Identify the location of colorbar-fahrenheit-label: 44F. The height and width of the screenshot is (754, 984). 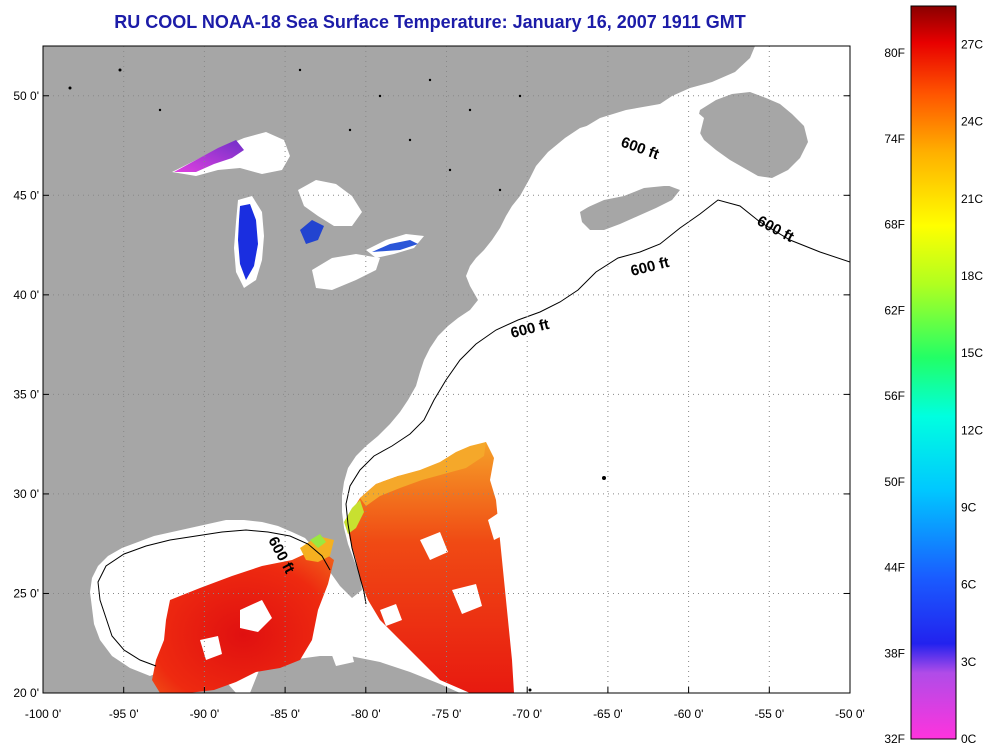
(894, 568).